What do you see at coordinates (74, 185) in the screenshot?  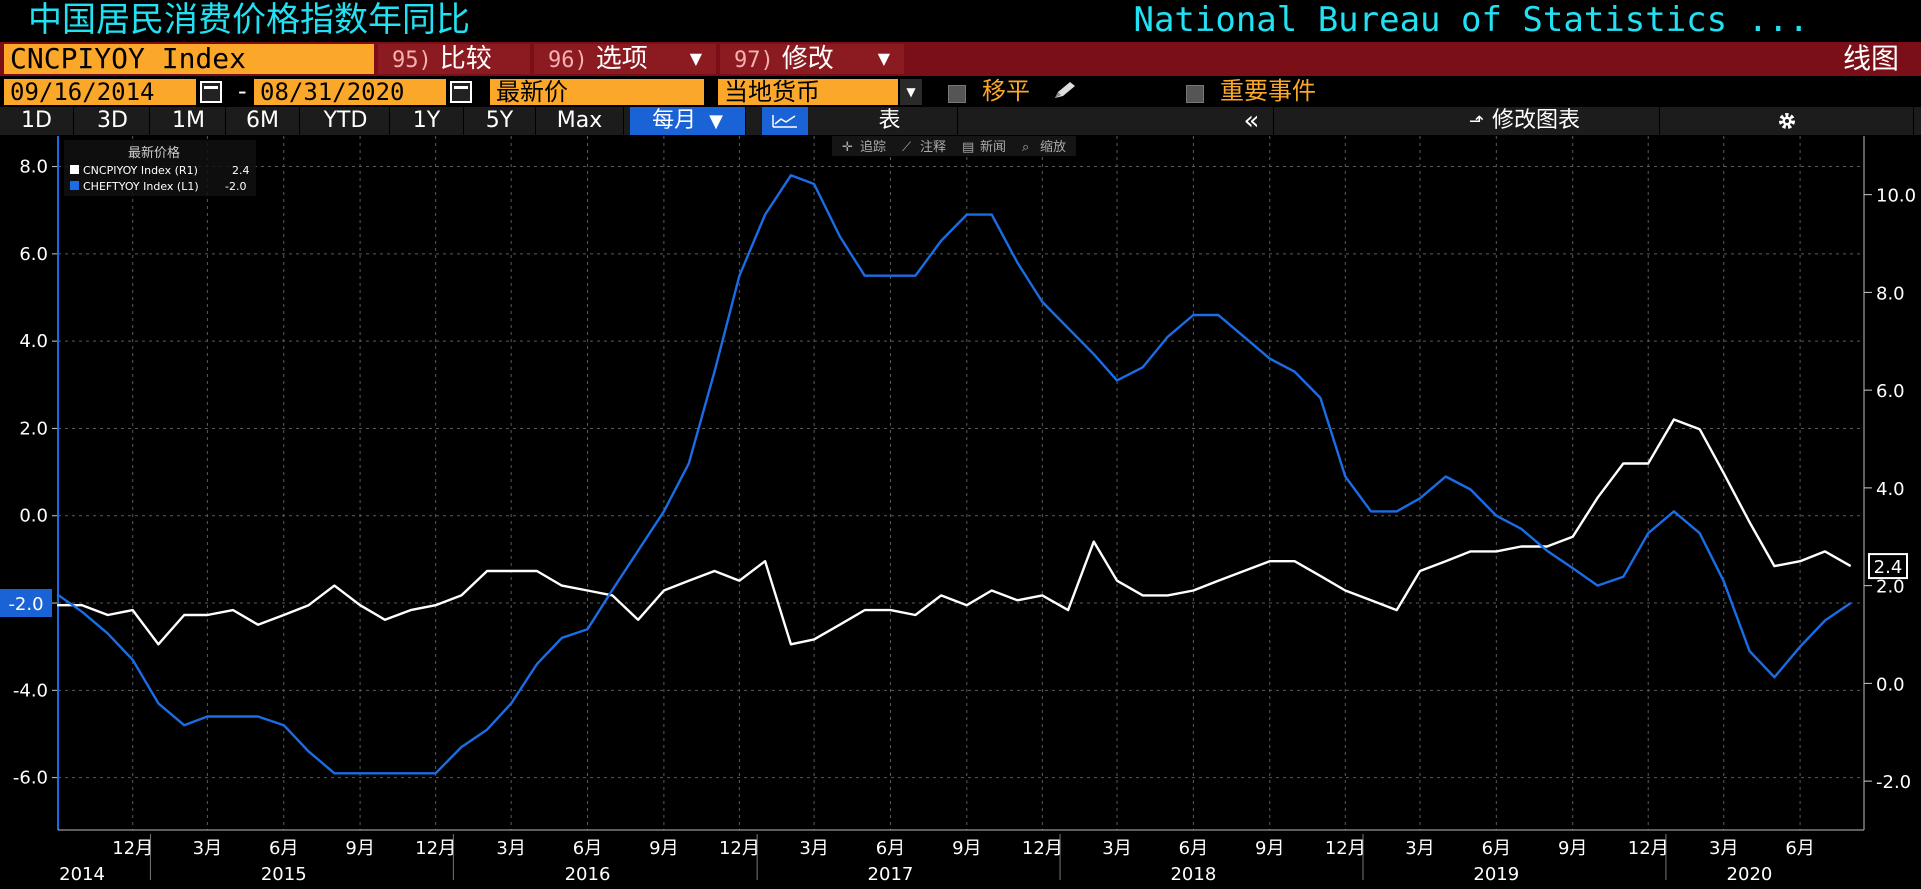 I see `legend-swatch-cheft` at bounding box center [74, 185].